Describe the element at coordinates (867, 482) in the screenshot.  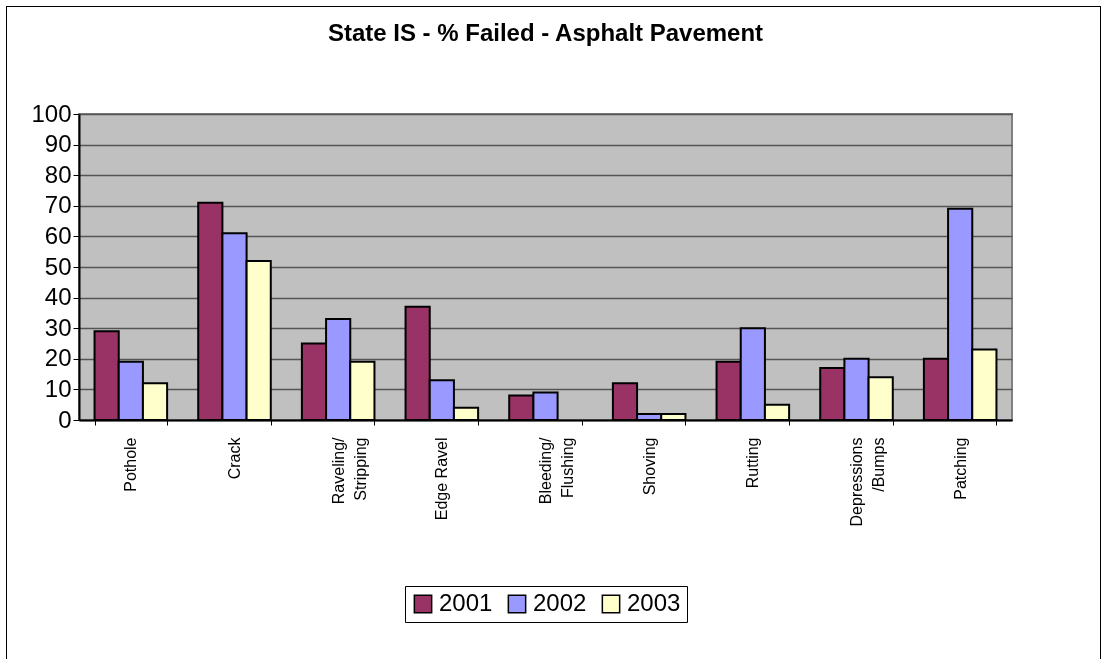
I see `x-tick-label: Depressions /Bumps` at that location.